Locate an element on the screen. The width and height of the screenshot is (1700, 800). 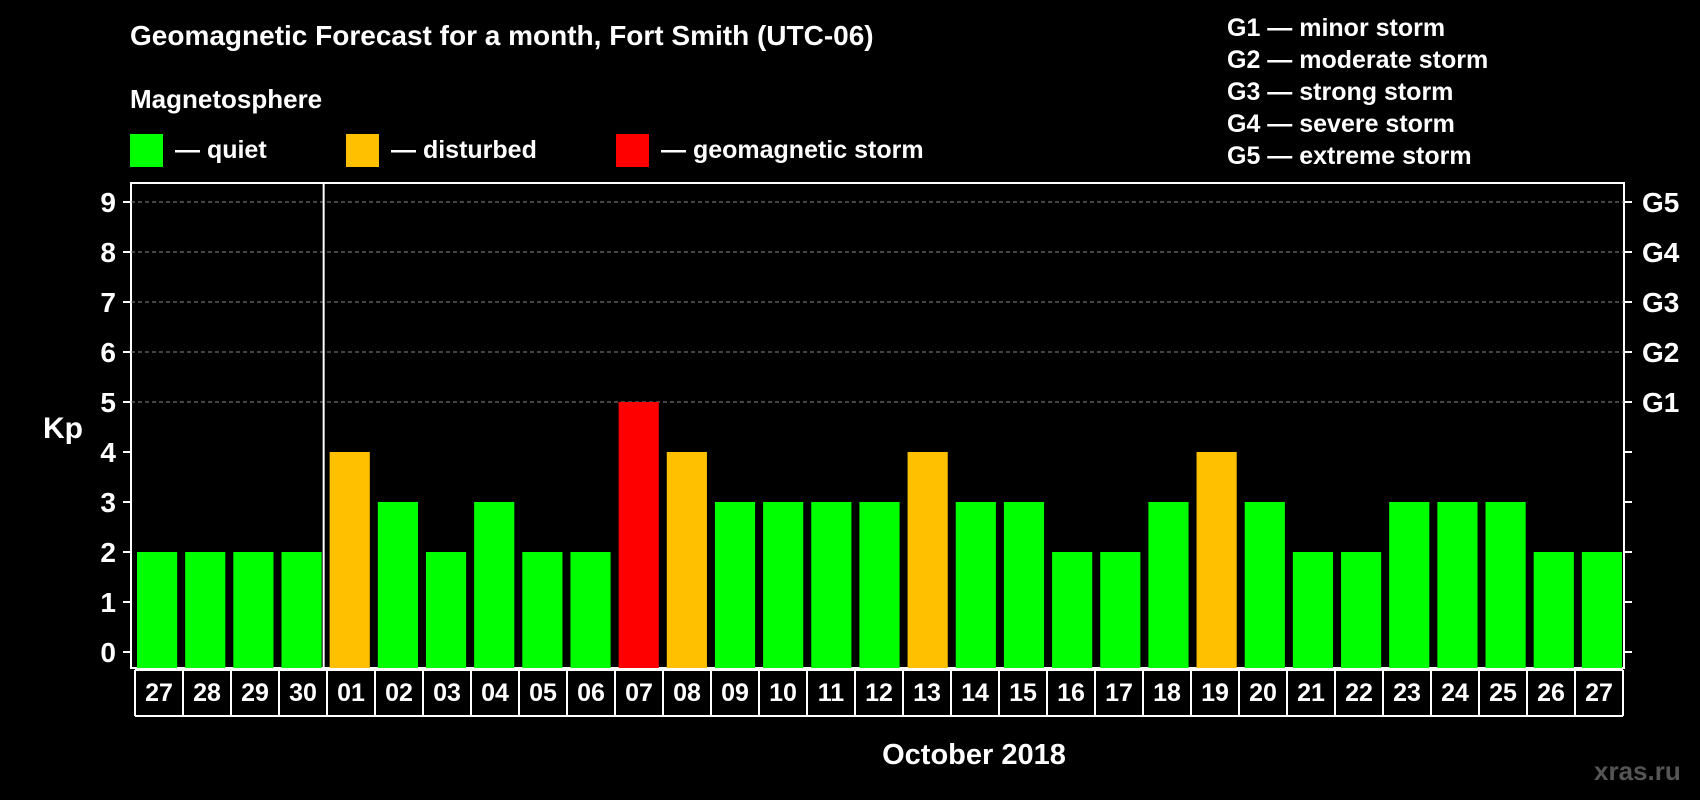
y-tick-label: 8 is located at coordinates (108, 252).